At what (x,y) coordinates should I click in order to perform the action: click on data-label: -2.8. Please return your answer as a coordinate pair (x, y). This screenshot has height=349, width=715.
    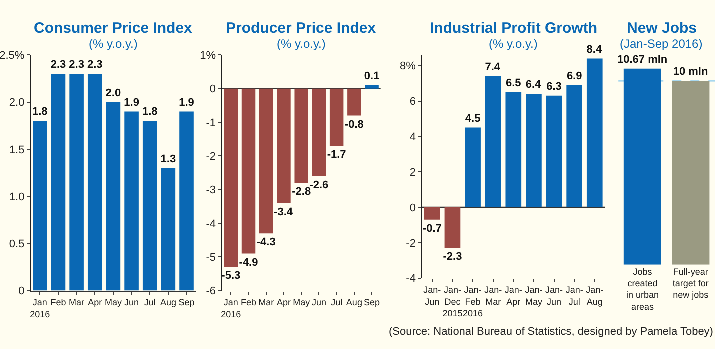
    Looking at the image, I should click on (302, 192).